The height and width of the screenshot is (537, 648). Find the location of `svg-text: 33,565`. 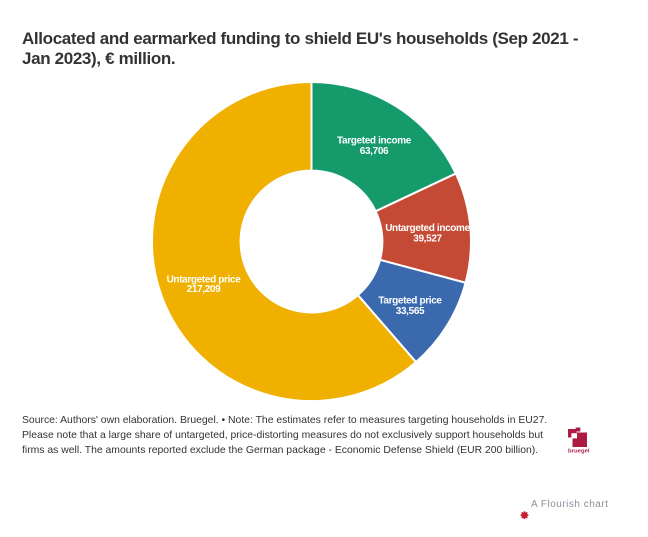

svg-text: 33,565 is located at coordinates (410, 311).